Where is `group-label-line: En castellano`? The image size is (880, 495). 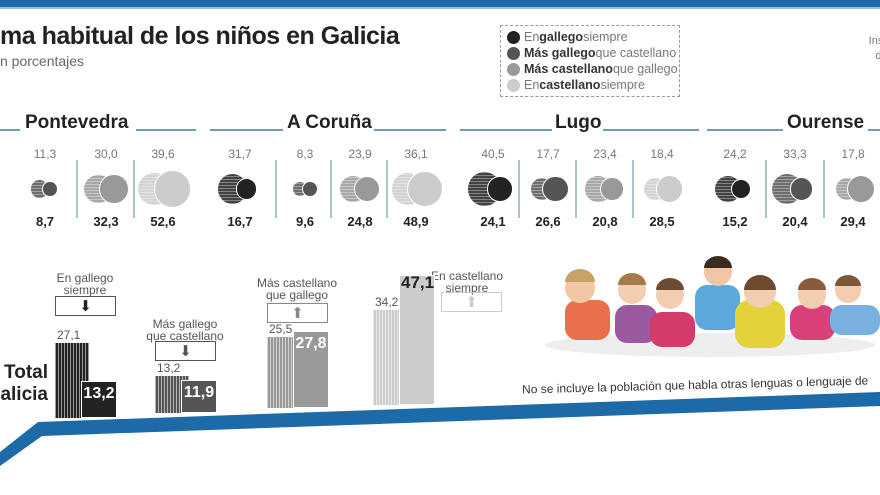 group-label-line: En castellano is located at coordinates (467, 276).